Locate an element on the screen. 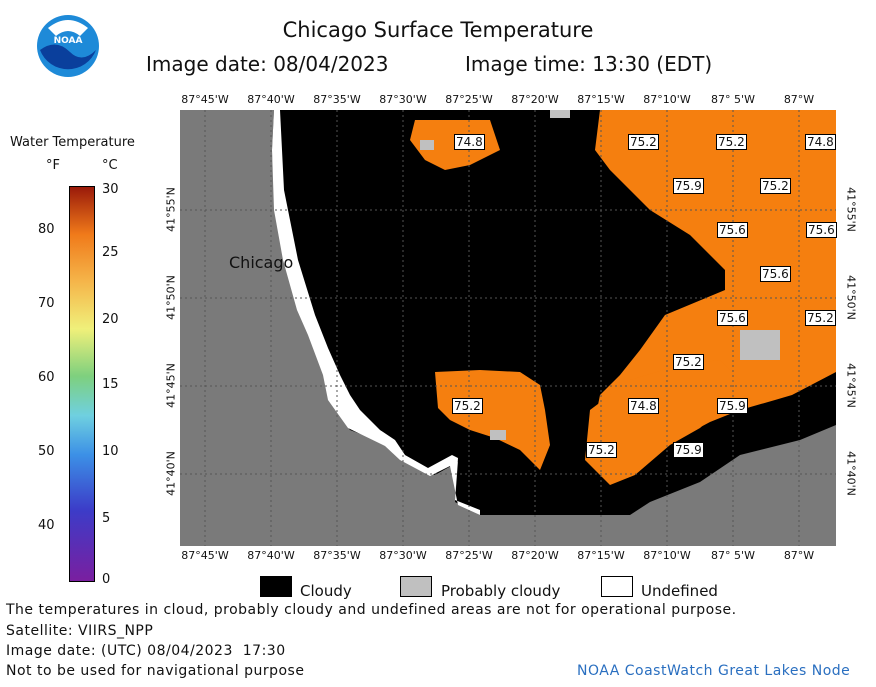 The image size is (876, 687). celsius-tick: 20 is located at coordinates (110, 319).